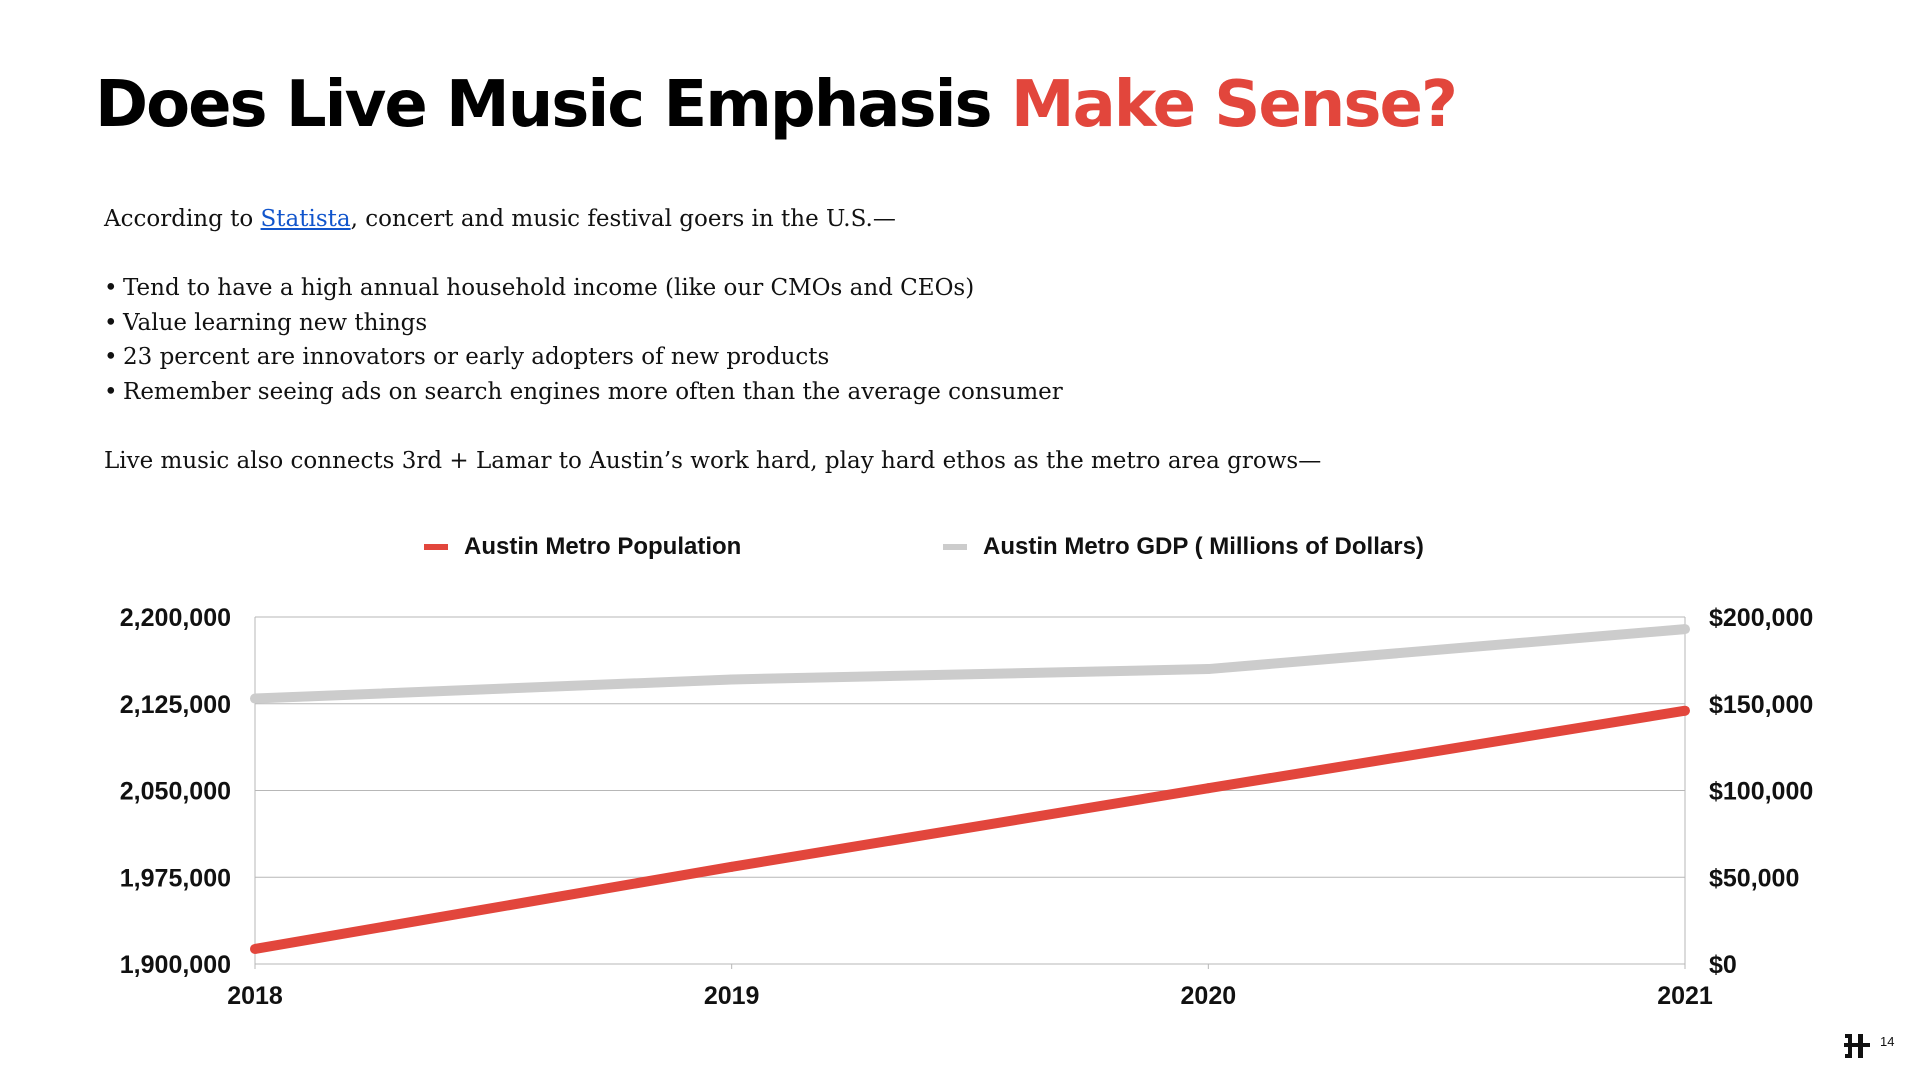 The image size is (1920, 1080). Describe the element at coordinates (175, 965) in the screenshot. I see `y-left-tick-label: 1,900,000` at that location.